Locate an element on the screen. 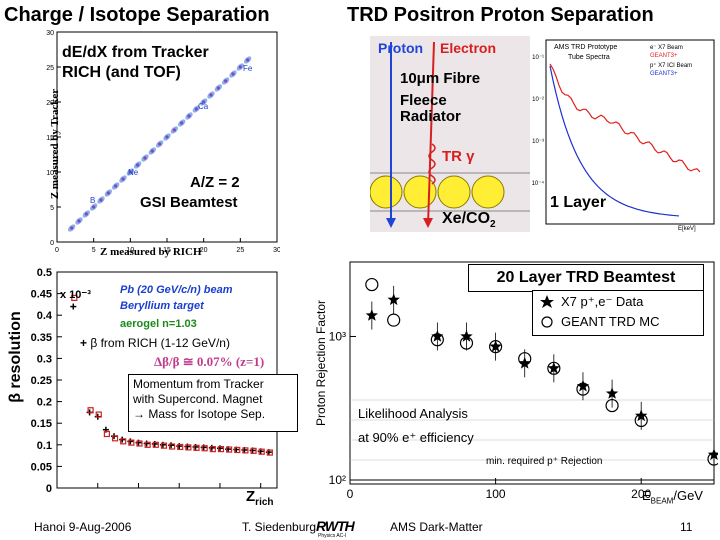 This screenshot has height=540, width=720. tube-spectra-chart: 10⁻¹ 10⁻² 10⁻³ 10⁻⁴ is located at coordinates (623, 132).